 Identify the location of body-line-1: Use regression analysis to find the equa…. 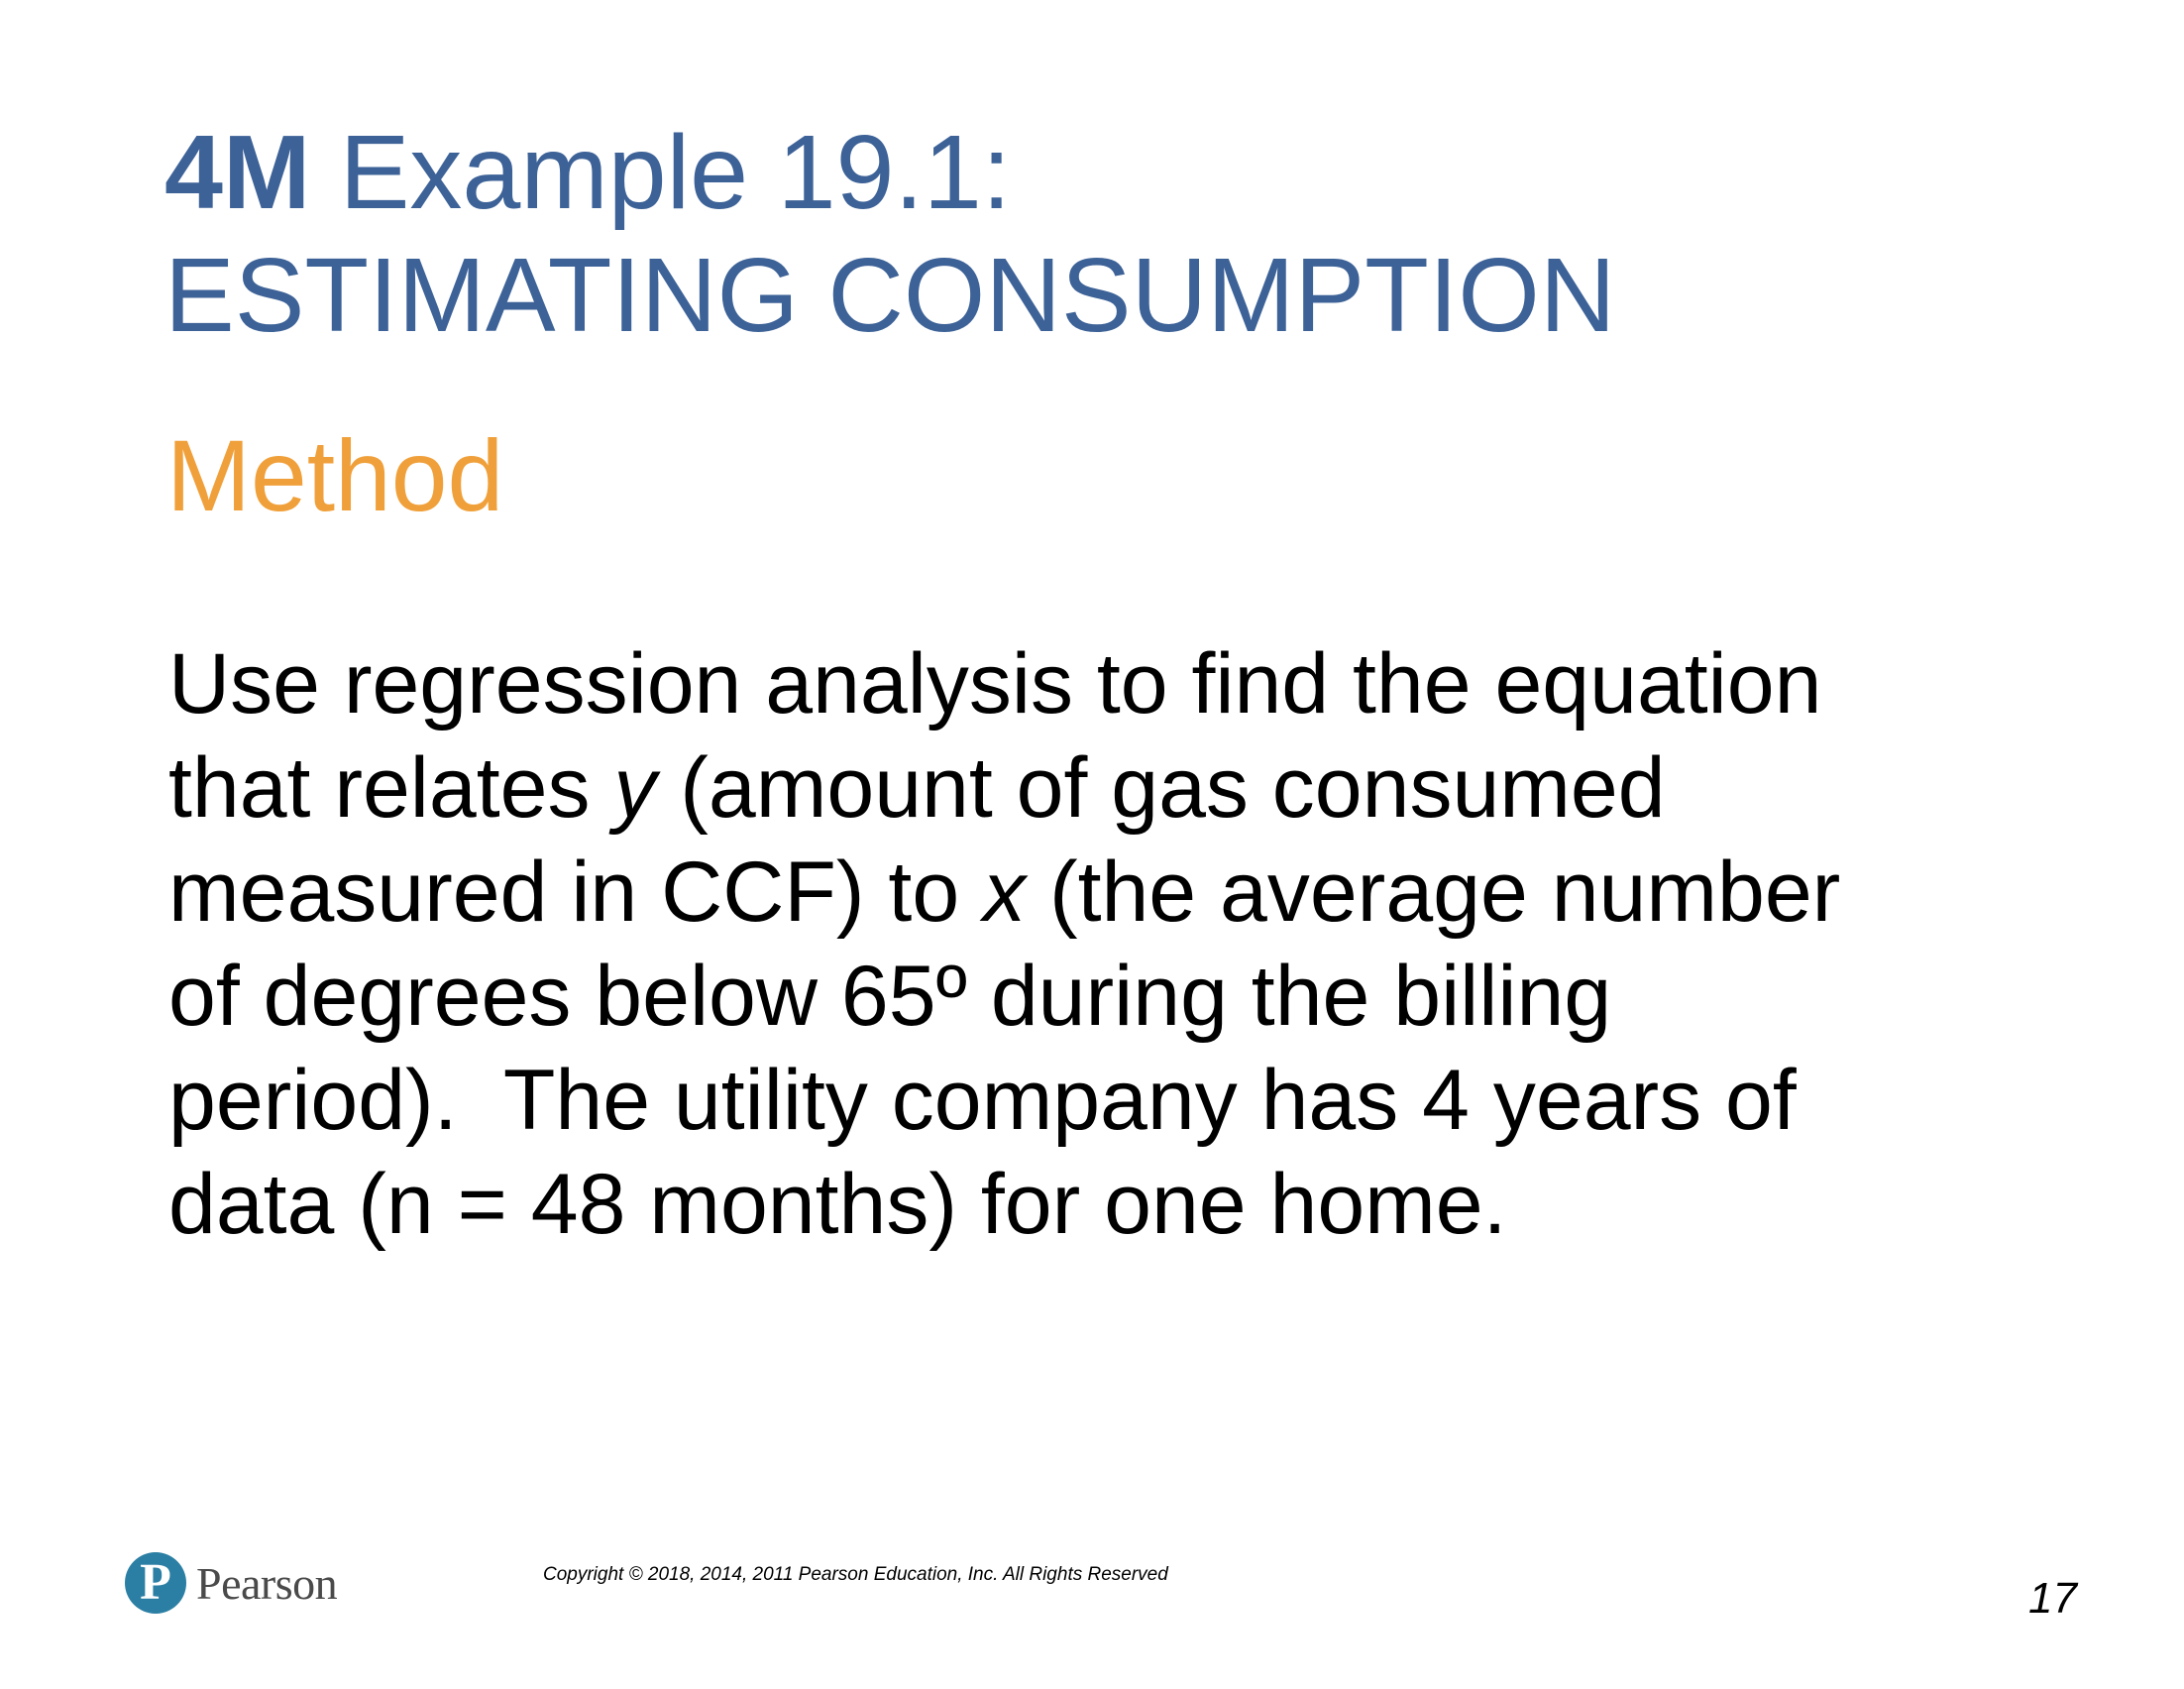
(995, 684).